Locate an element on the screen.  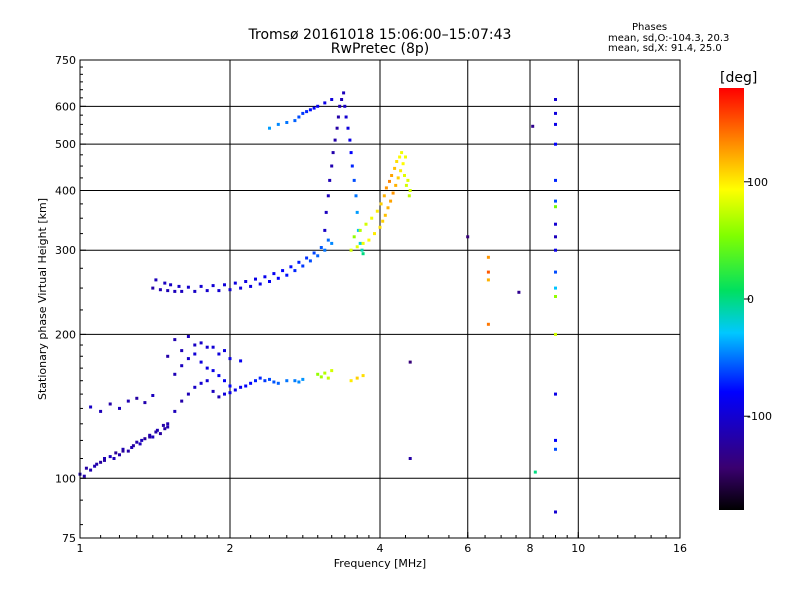
y-tick-label: 600 is located at coordinates (65, 106).